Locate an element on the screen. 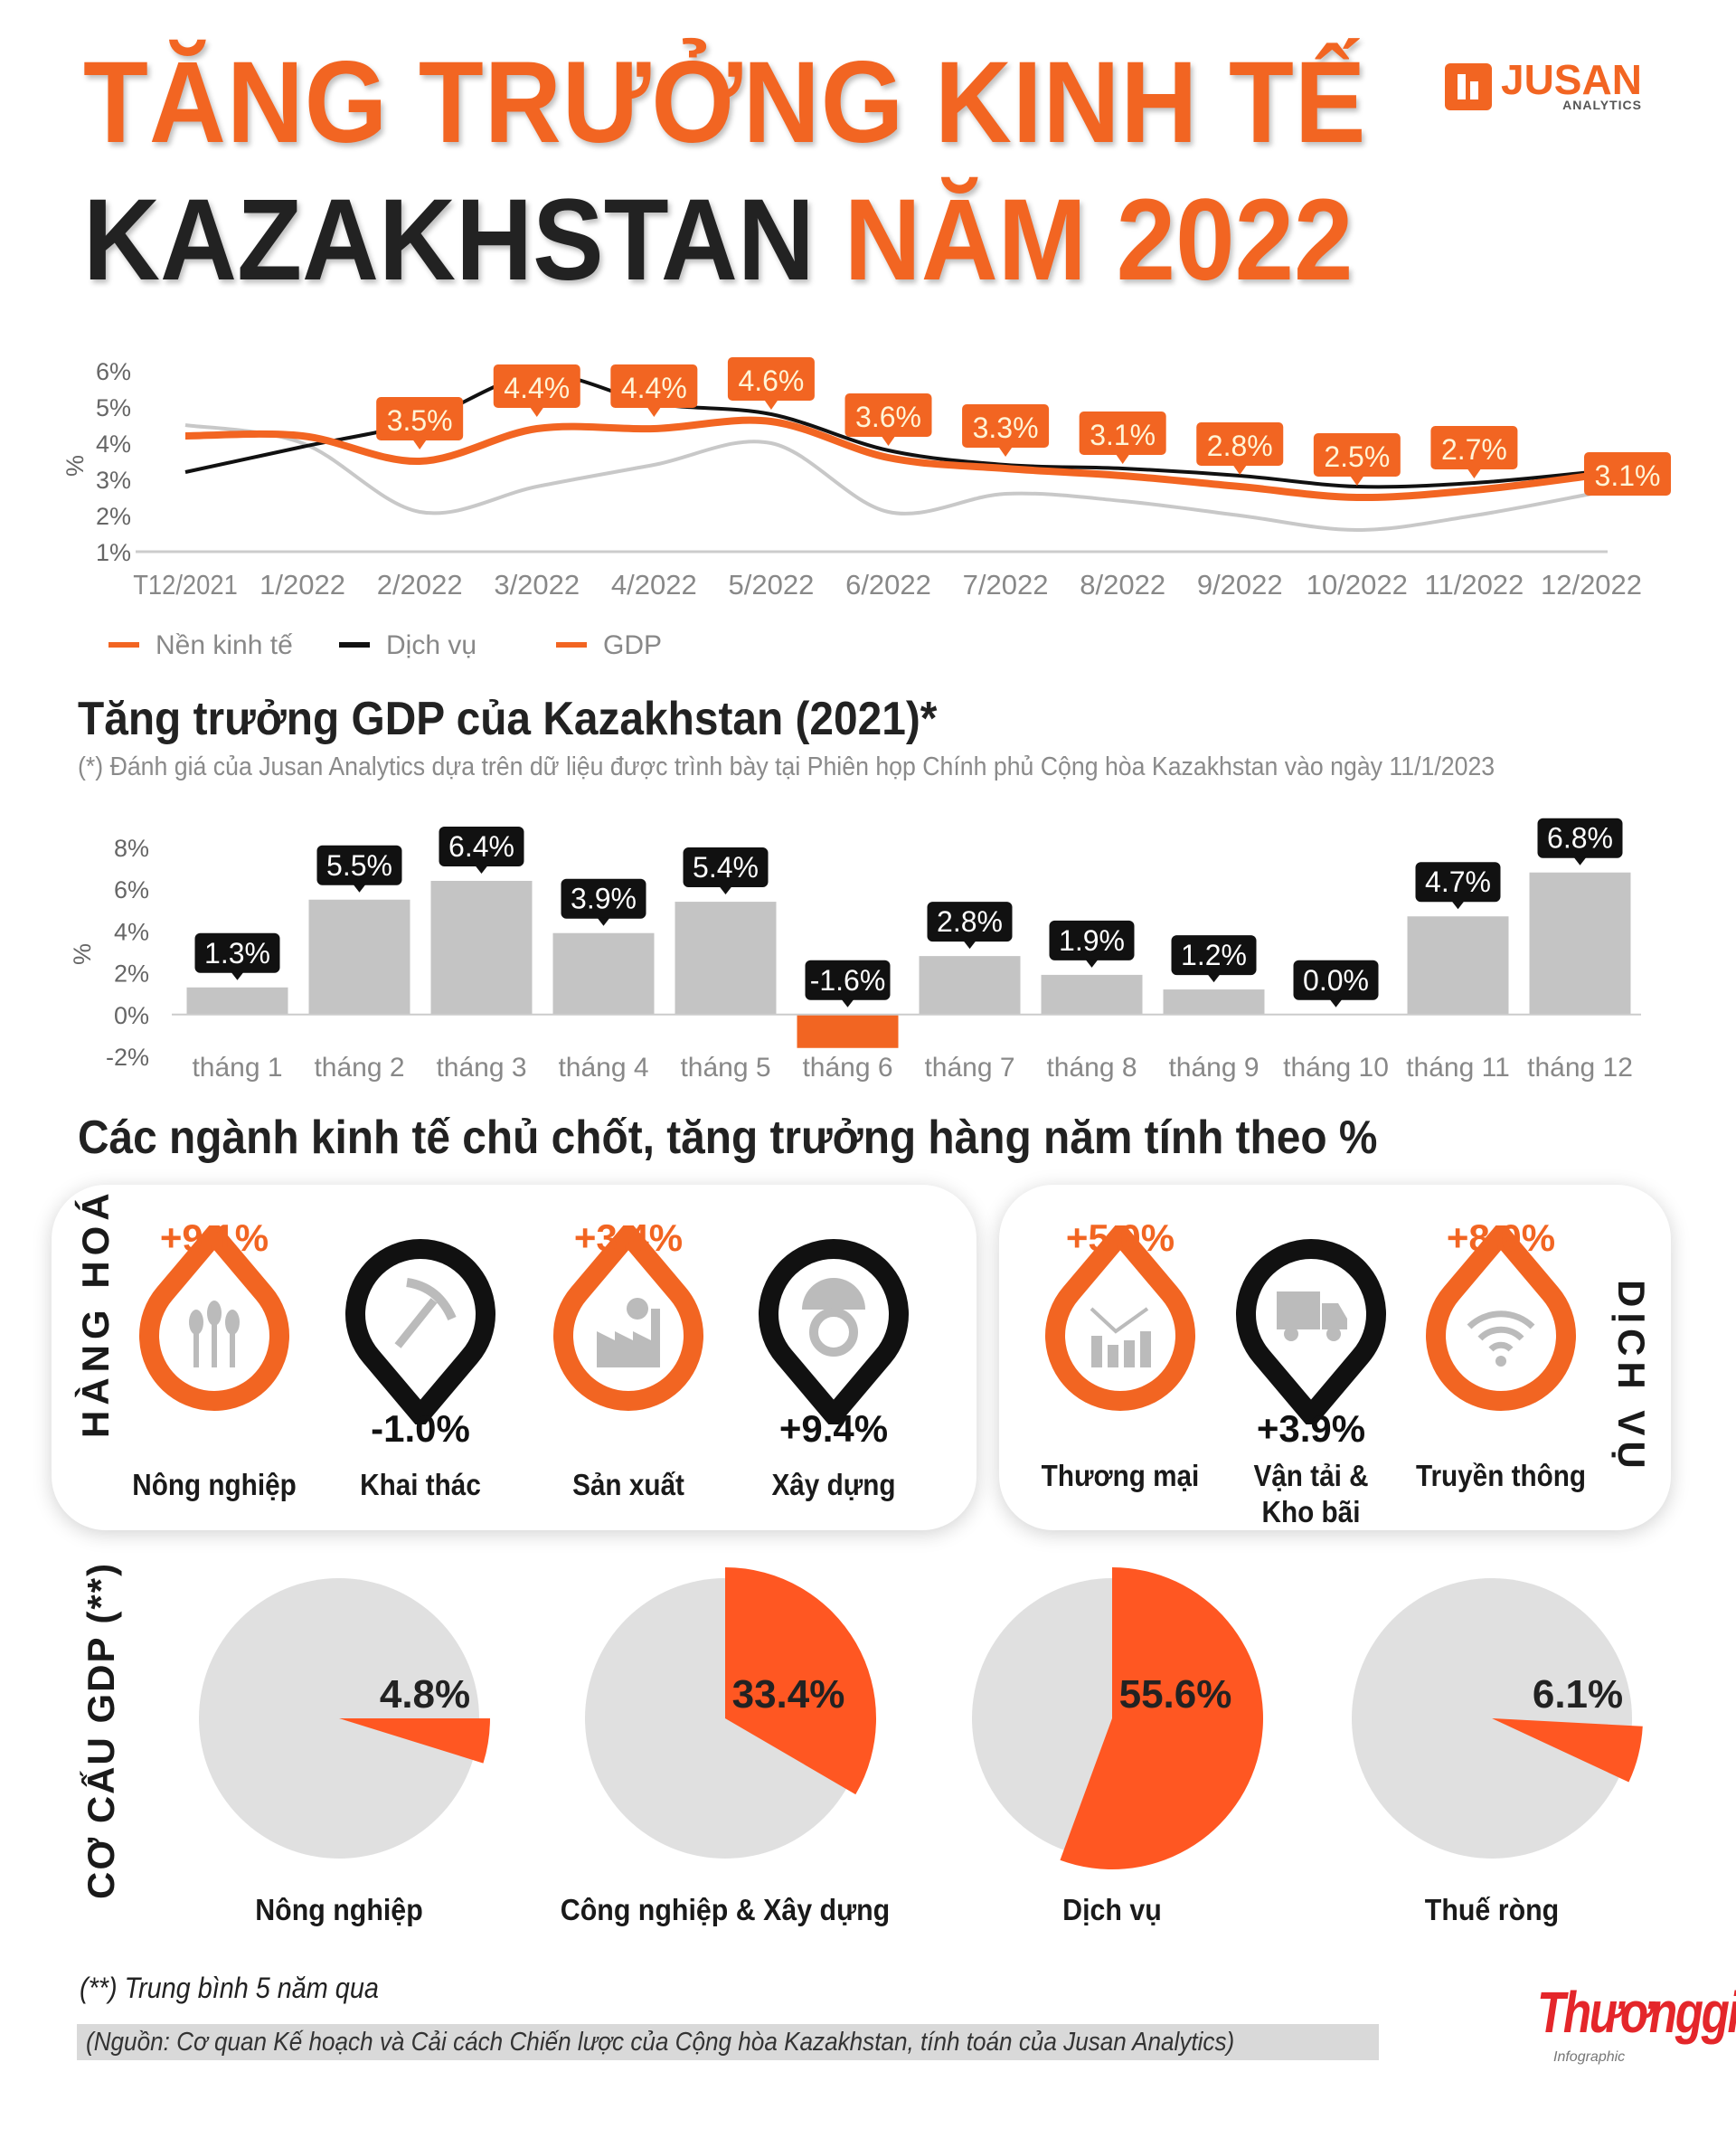  x-tick-label: 1/2022 is located at coordinates (302, 585).